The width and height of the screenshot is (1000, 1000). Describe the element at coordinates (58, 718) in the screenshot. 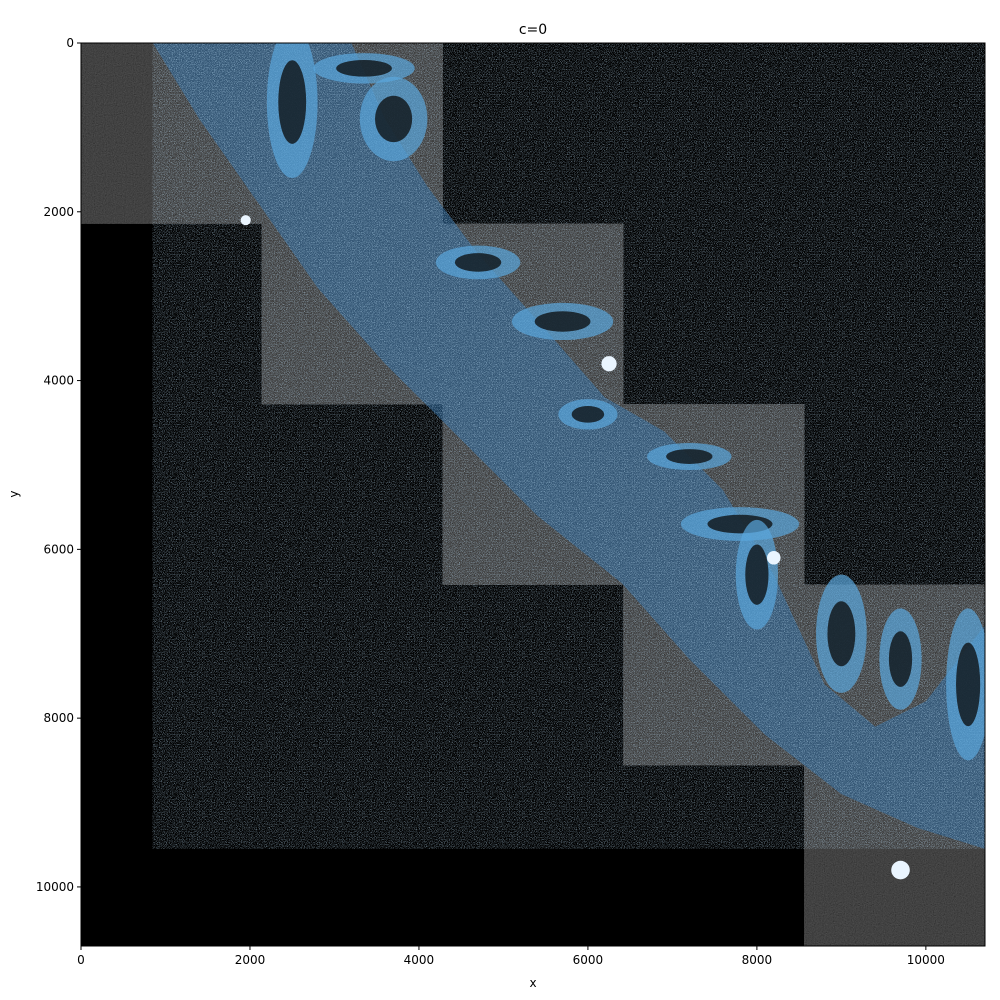

I see `y-tick-label: 8000` at that location.